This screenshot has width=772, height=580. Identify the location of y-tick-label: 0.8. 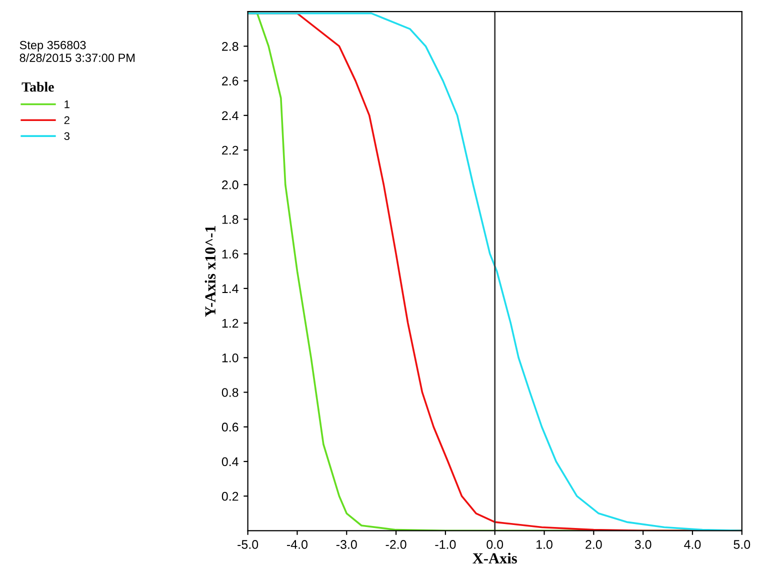
(230, 392).